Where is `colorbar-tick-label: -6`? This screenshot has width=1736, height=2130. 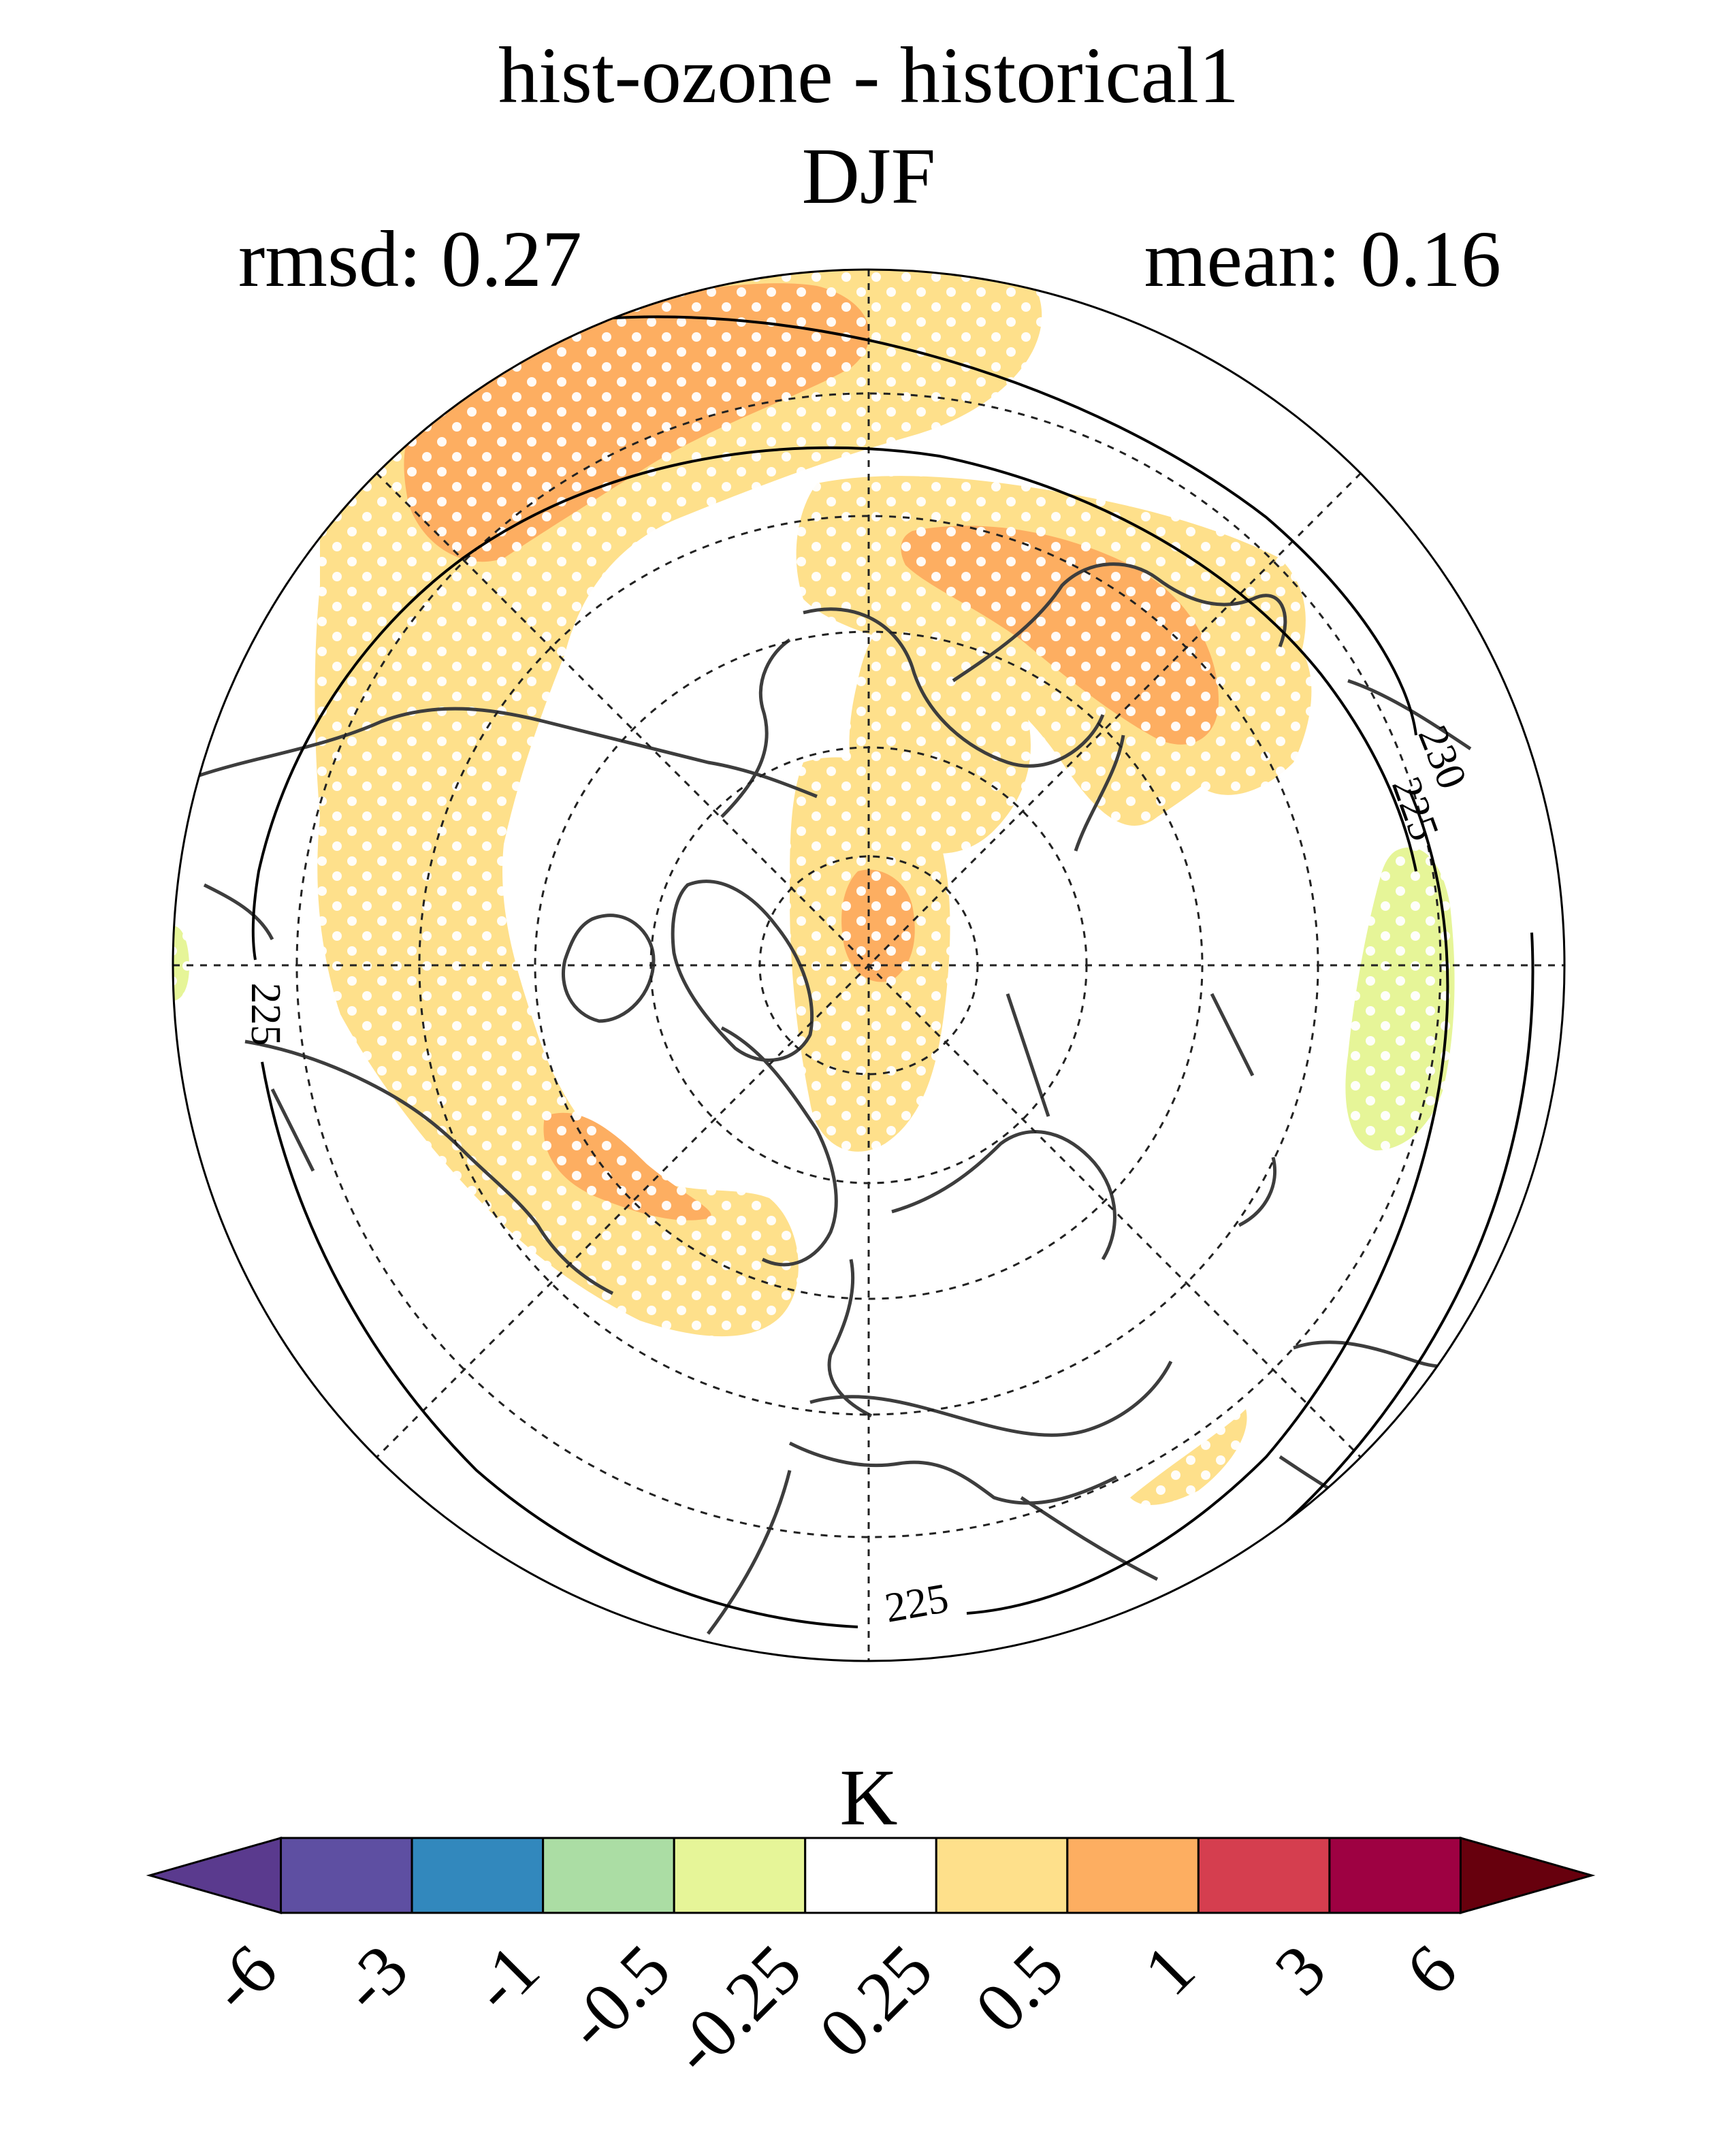 colorbar-tick-label: -6 is located at coordinates (244, 1978).